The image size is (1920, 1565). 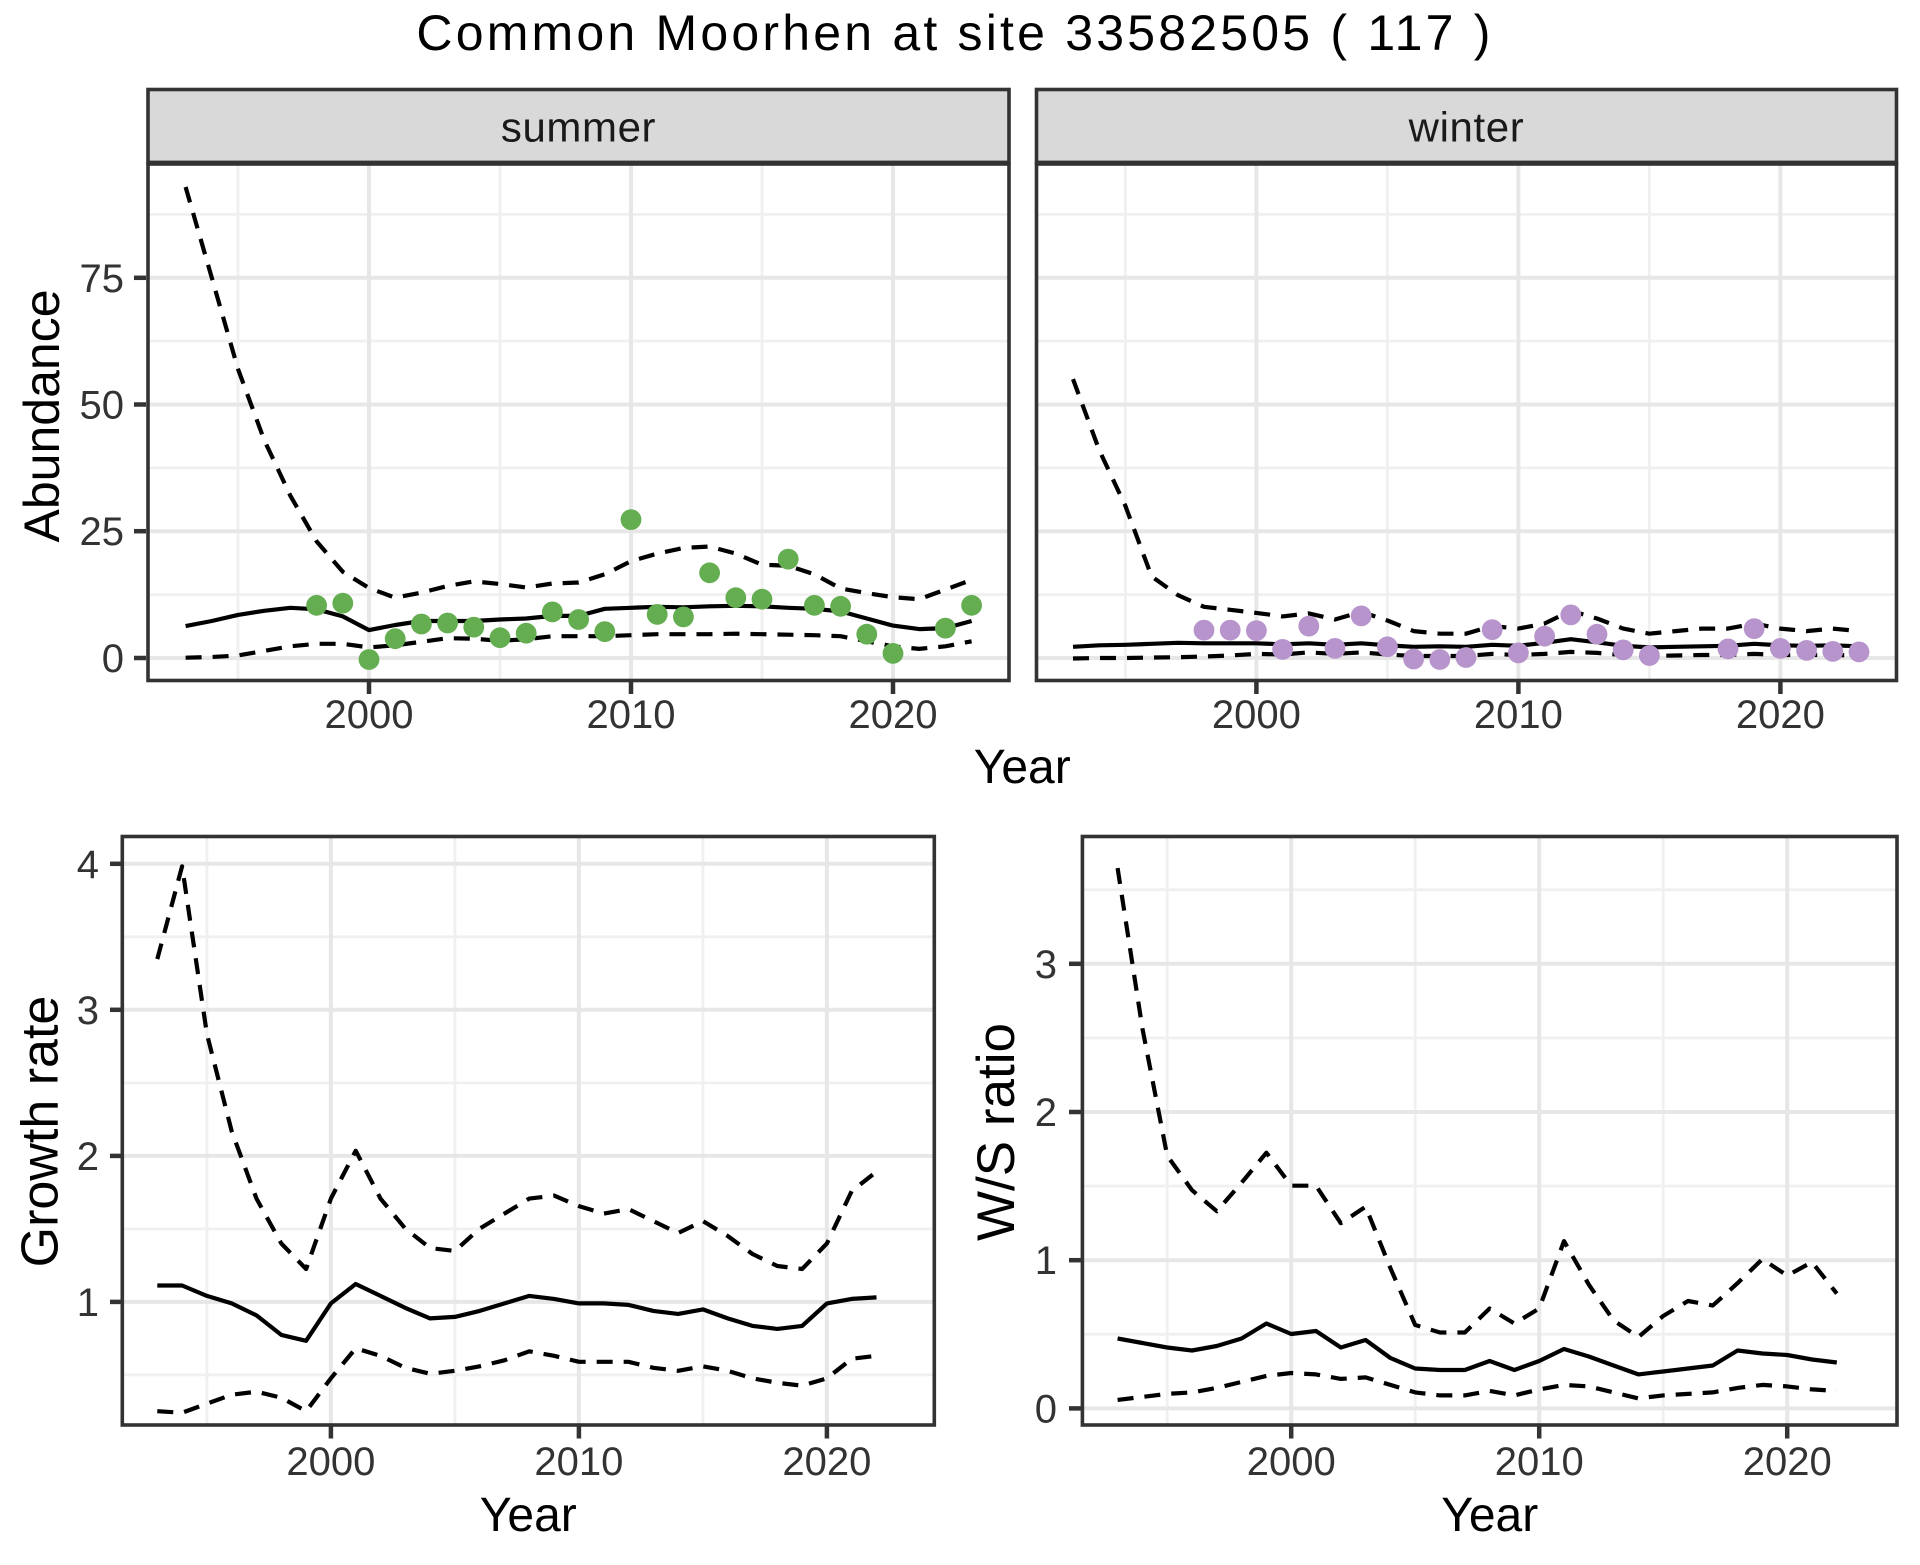 I want to click on svg-text: summer, so click(x=578, y=127).